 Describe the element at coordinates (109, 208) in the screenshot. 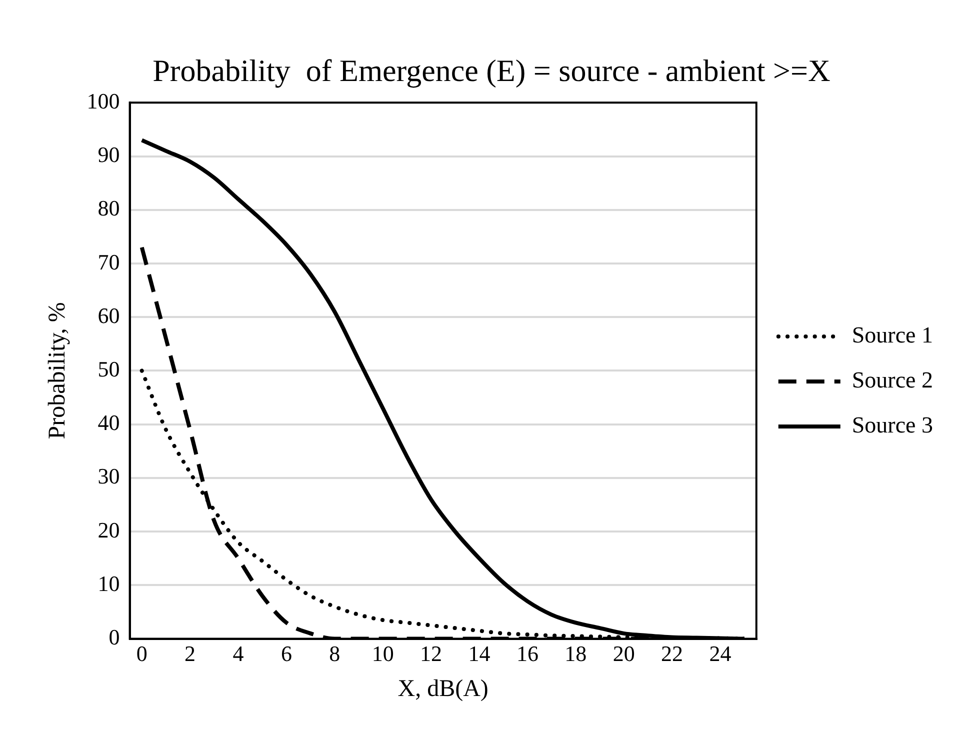

I see `y-tick-label: 80` at that location.